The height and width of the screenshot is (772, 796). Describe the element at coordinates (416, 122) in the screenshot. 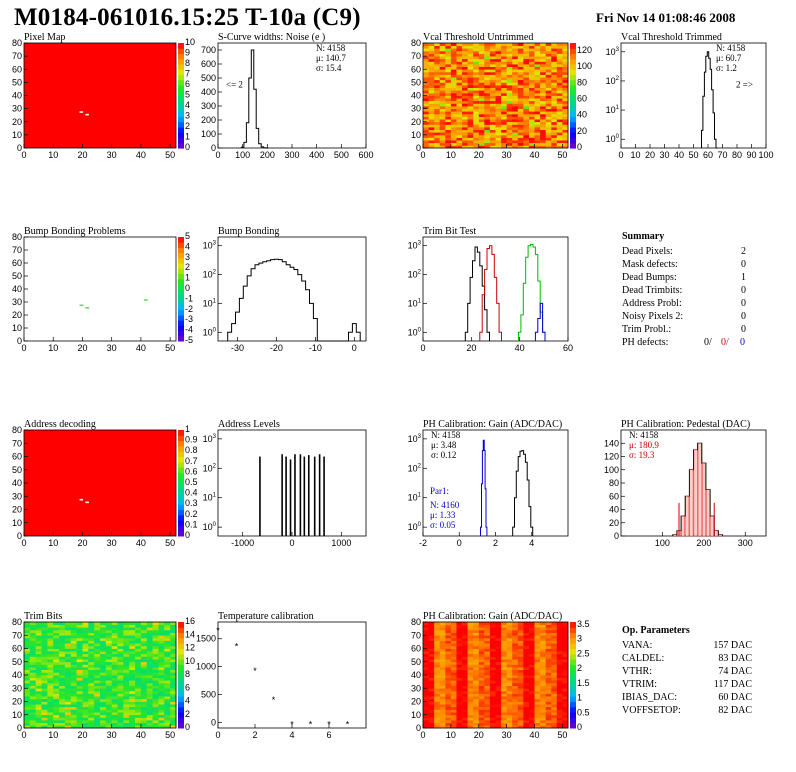

I see `y-tick-label: 20` at that location.